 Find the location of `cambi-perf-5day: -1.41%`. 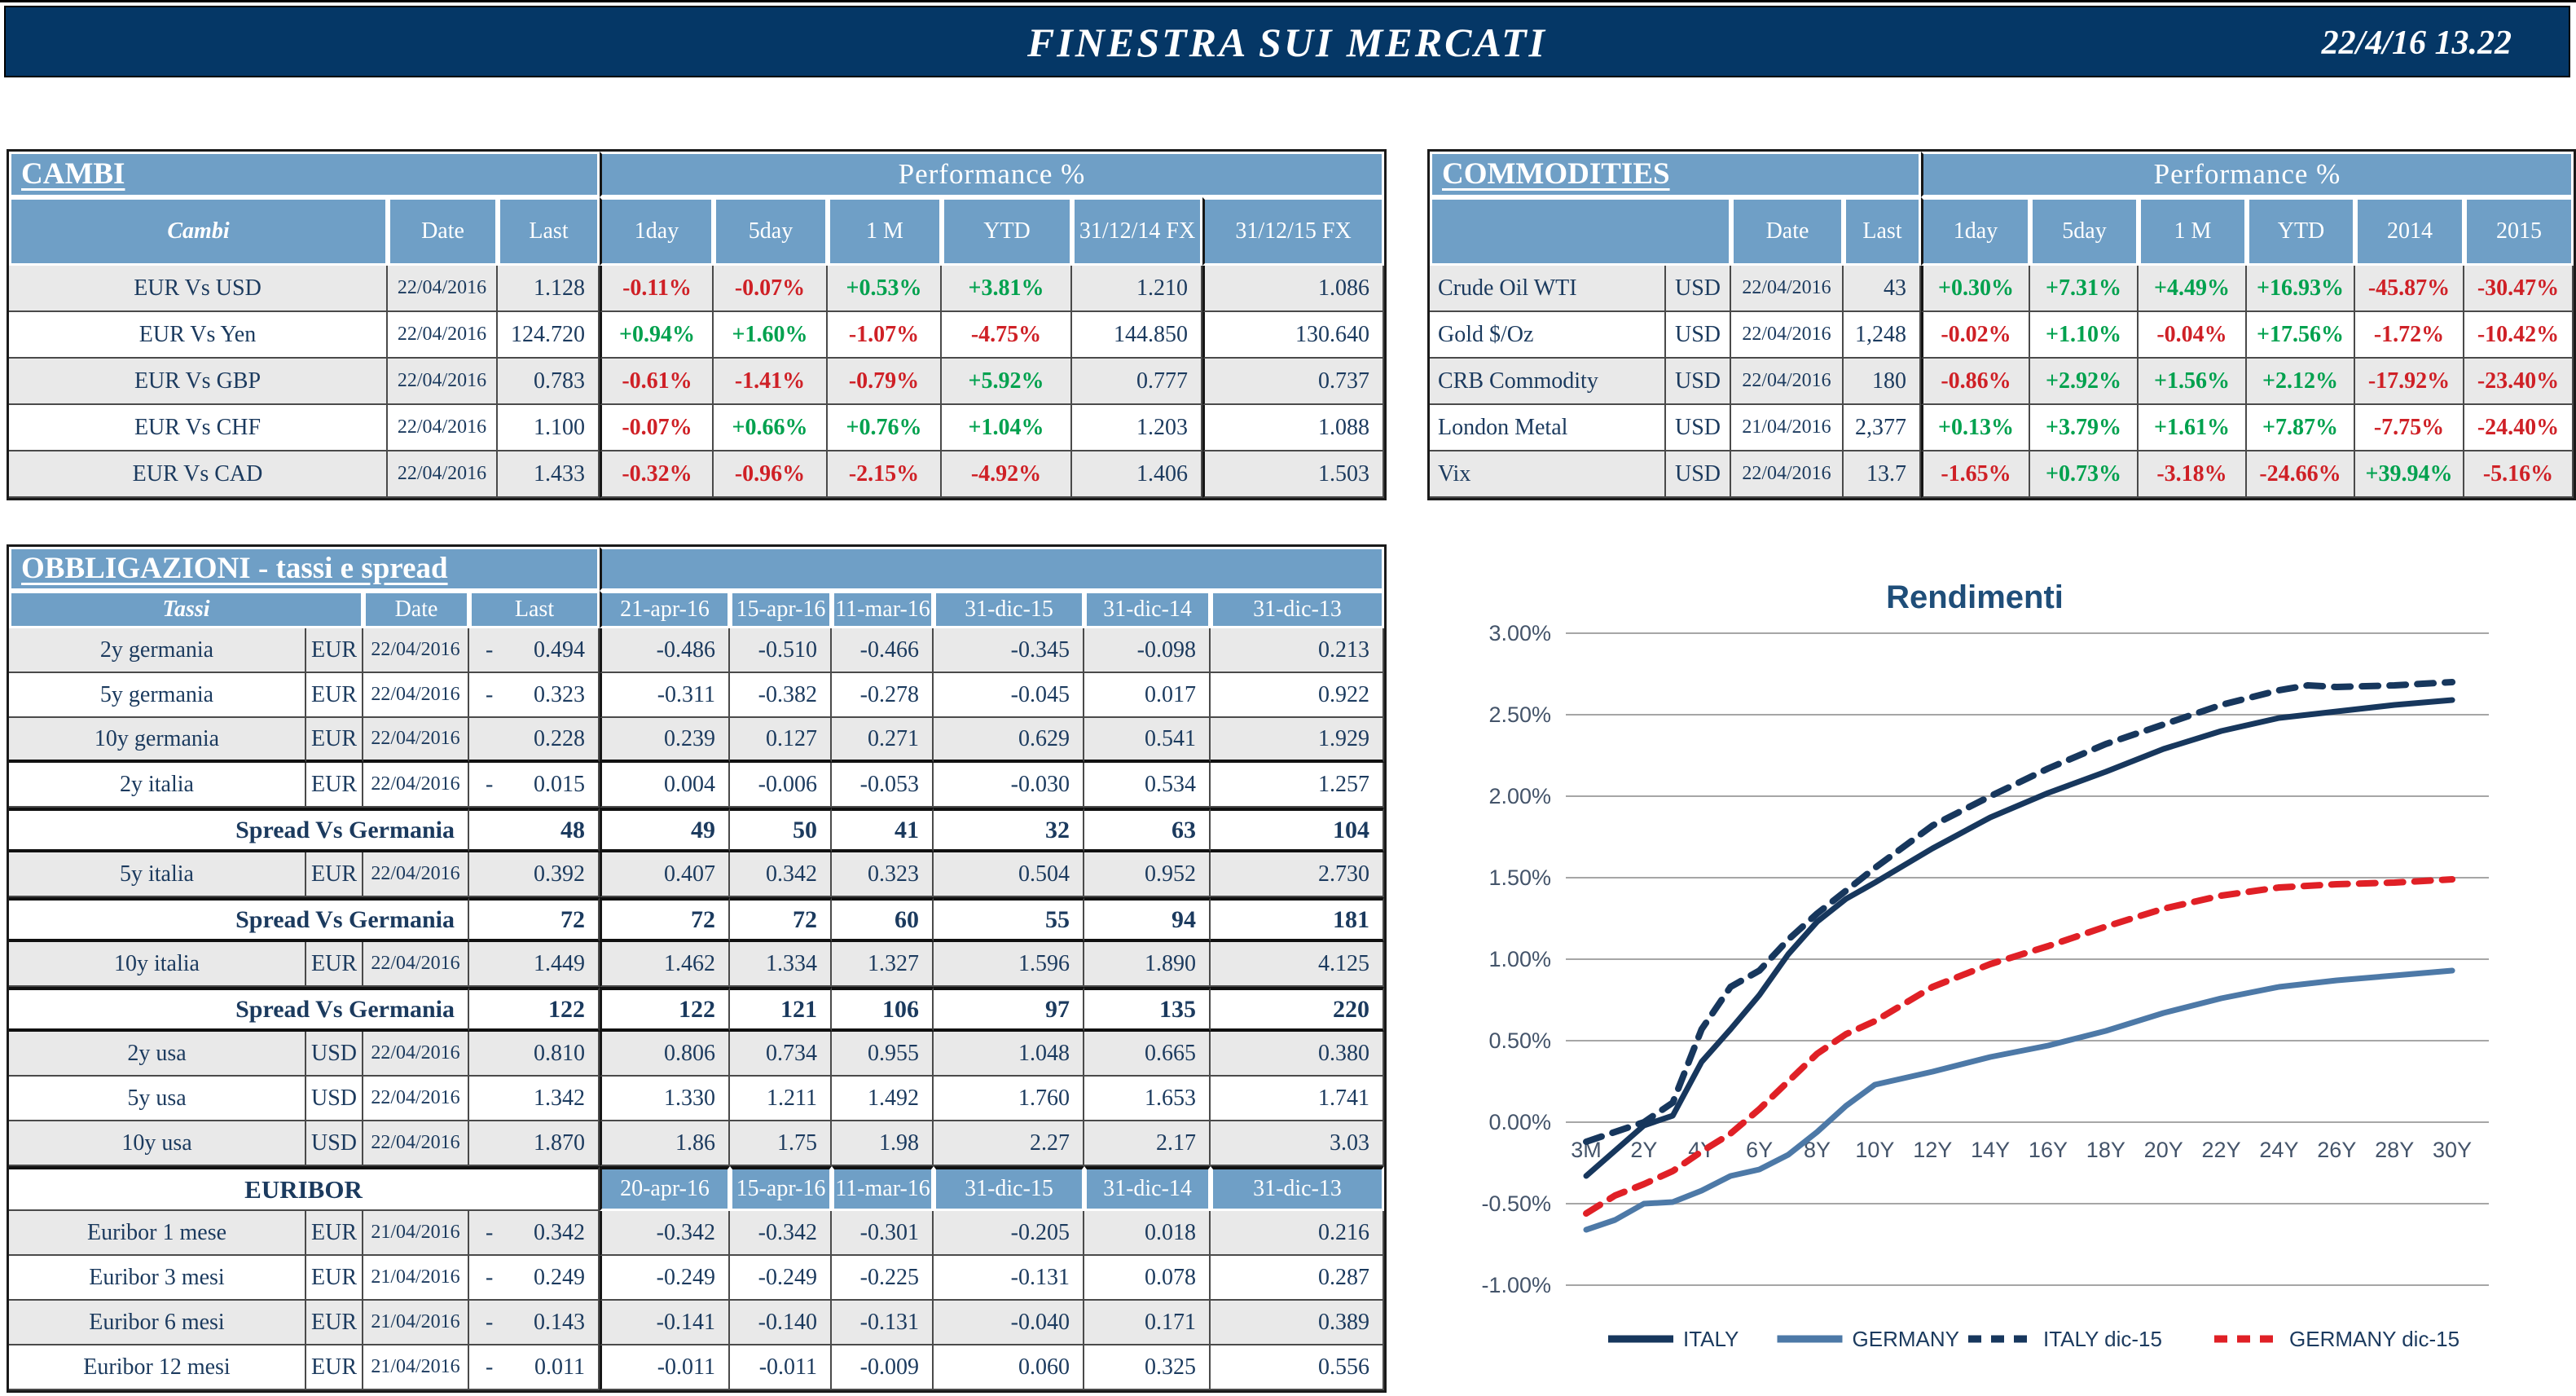

cambi-perf-5day: -1.41% is located at coordinates (771, 382).